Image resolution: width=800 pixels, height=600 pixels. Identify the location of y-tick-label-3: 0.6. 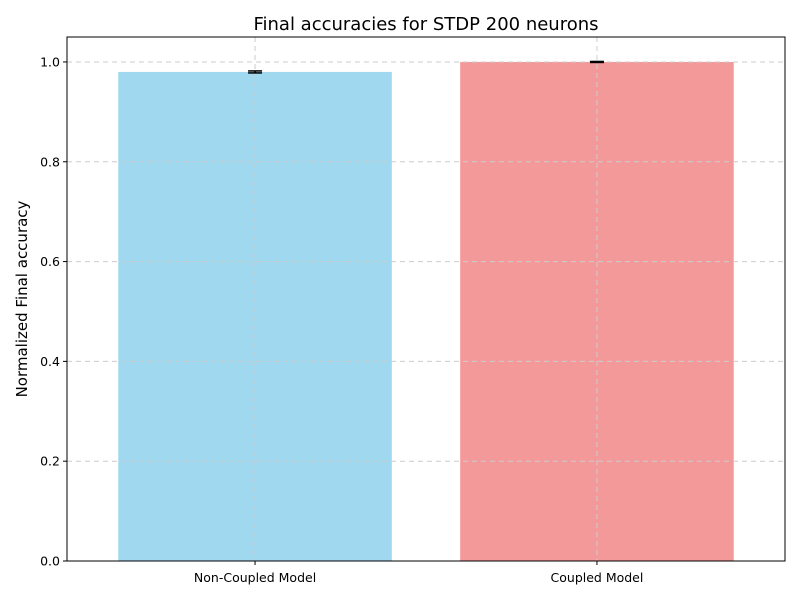
(50, 261).